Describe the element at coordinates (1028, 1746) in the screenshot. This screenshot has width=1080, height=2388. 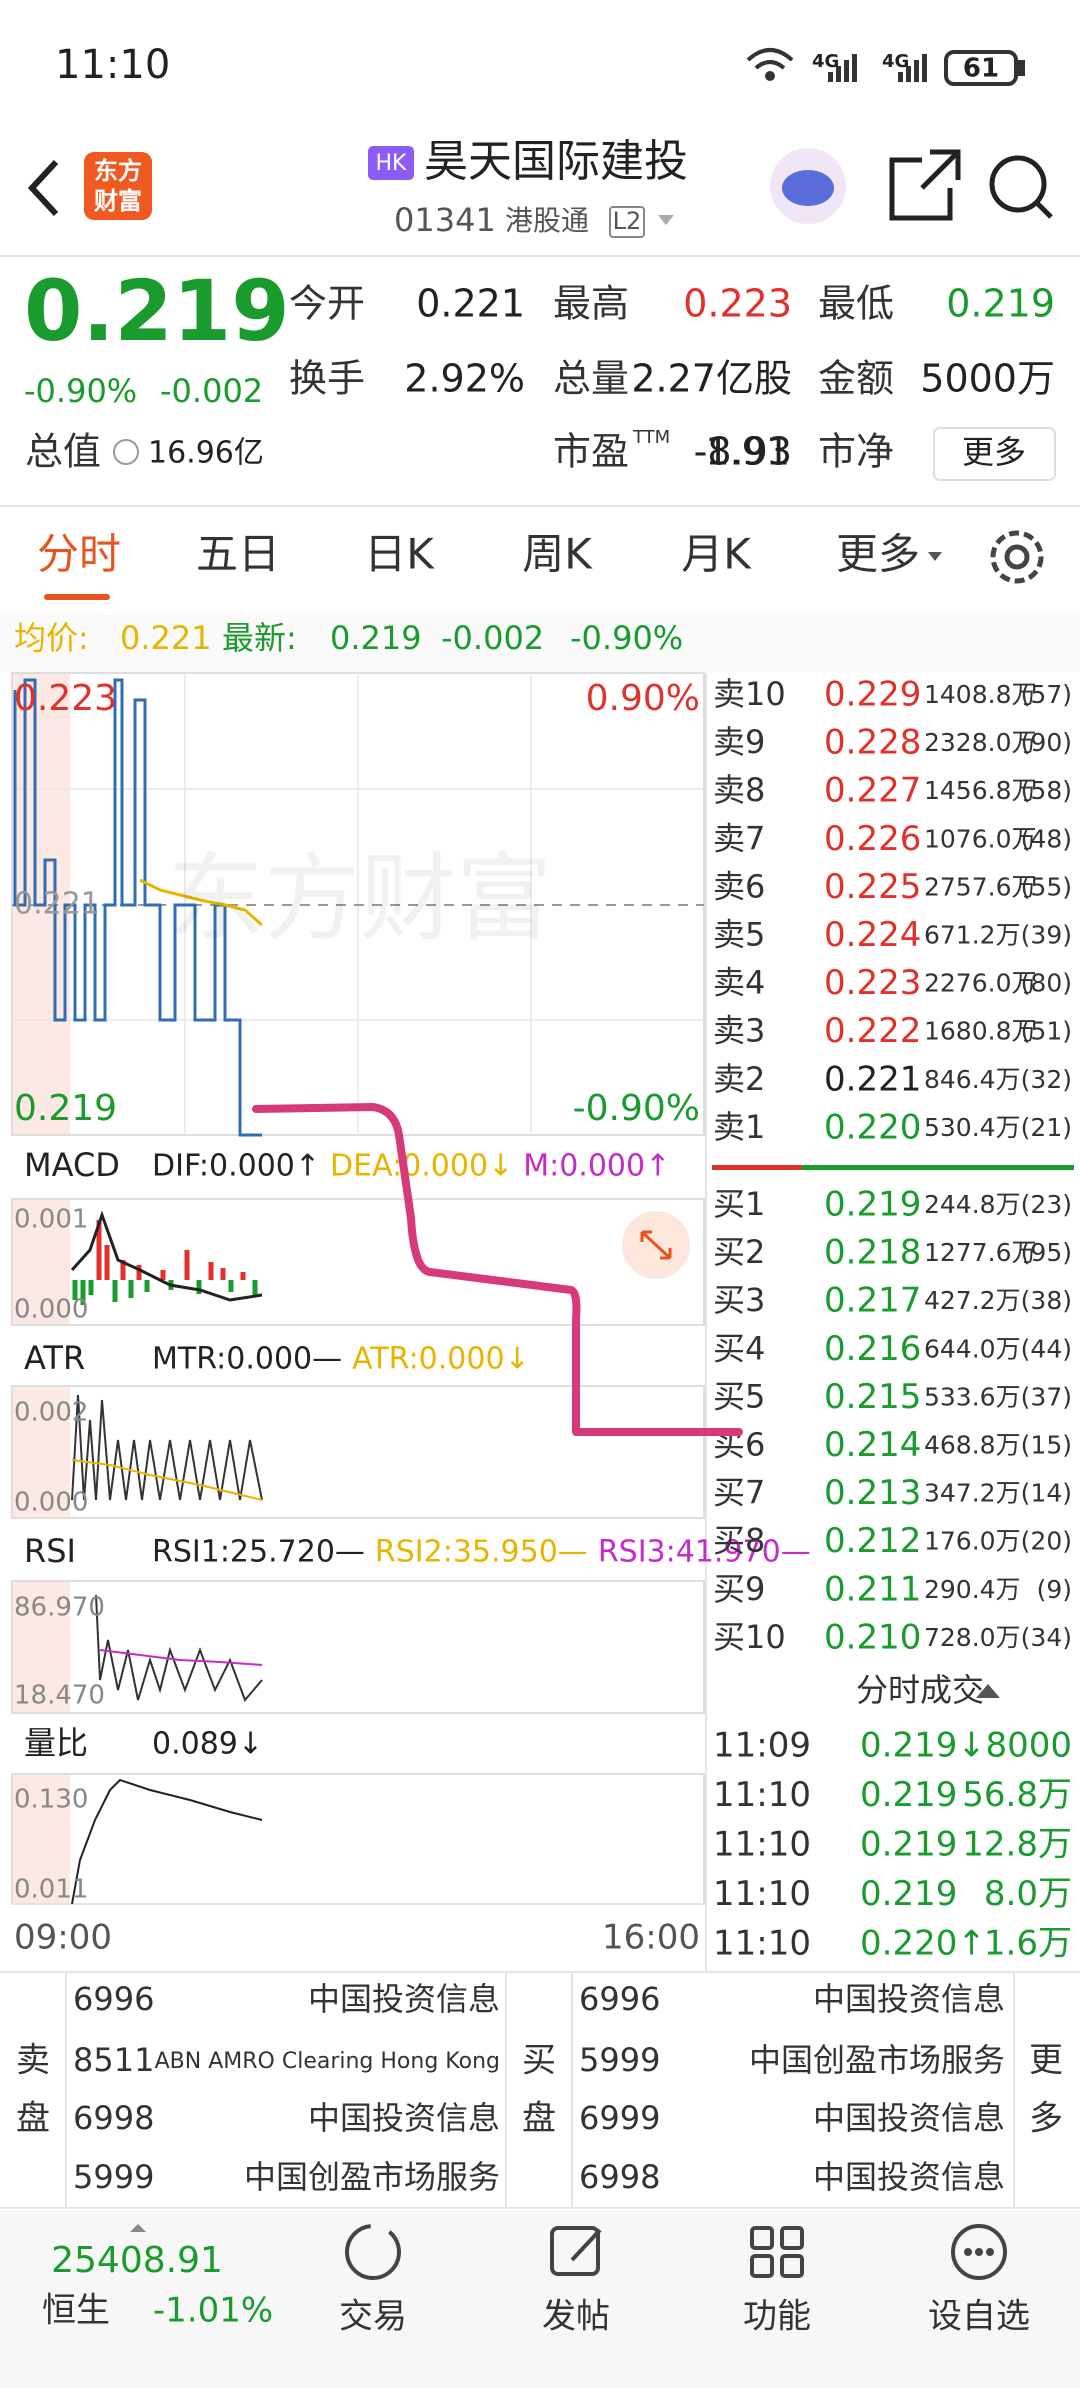
I see `trade-volume: 8000` at that location.